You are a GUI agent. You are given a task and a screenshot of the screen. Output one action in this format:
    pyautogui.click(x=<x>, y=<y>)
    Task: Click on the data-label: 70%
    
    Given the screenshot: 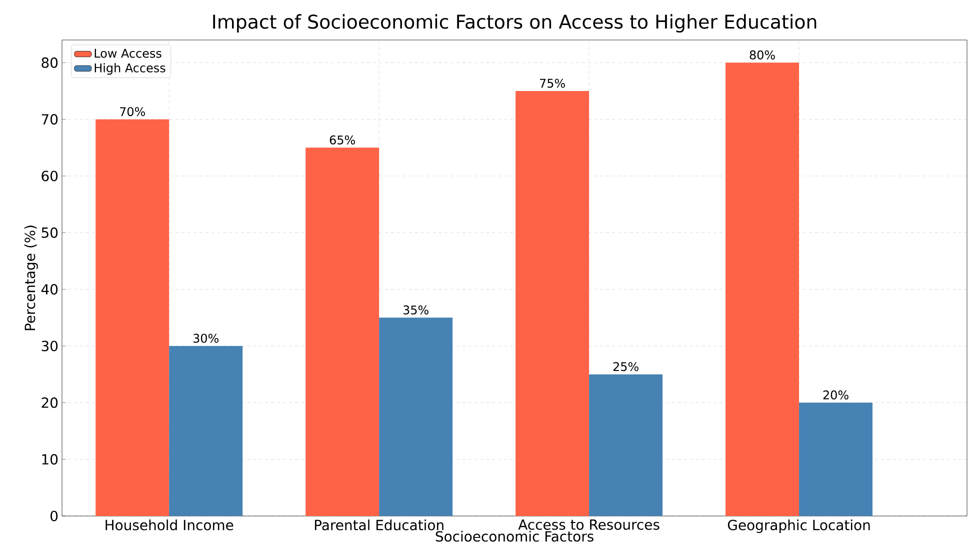 What is the action you would take?
    pyautogui.click(x=132, y=111)
    